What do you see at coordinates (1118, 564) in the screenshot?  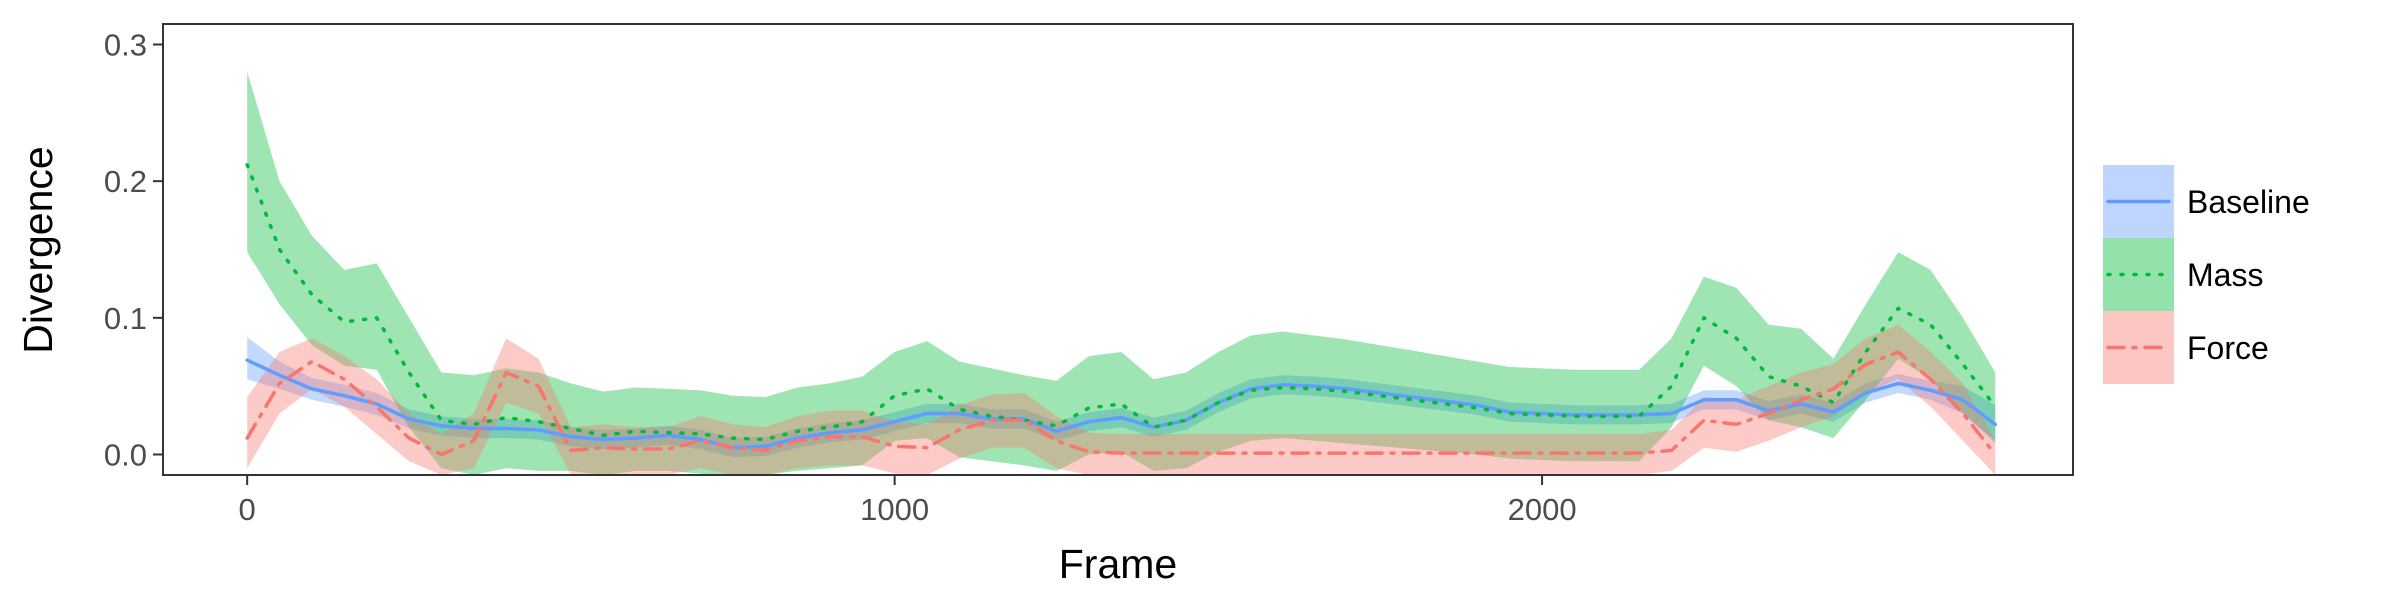 I see `x-axis-title: Frame` at bounding box center [1118, 564].